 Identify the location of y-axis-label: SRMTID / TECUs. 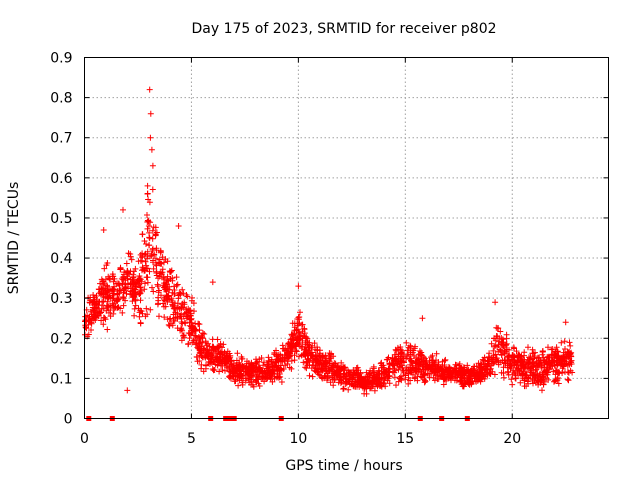
(14, 238).